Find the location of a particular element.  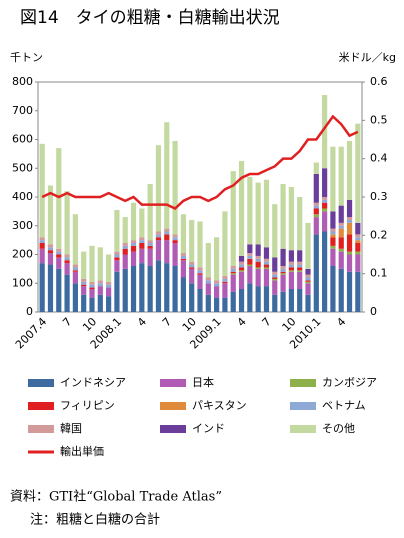

chart-title: 図14 タイの粗糖・白糖輸出状況 is located at coordinates (150, 18).